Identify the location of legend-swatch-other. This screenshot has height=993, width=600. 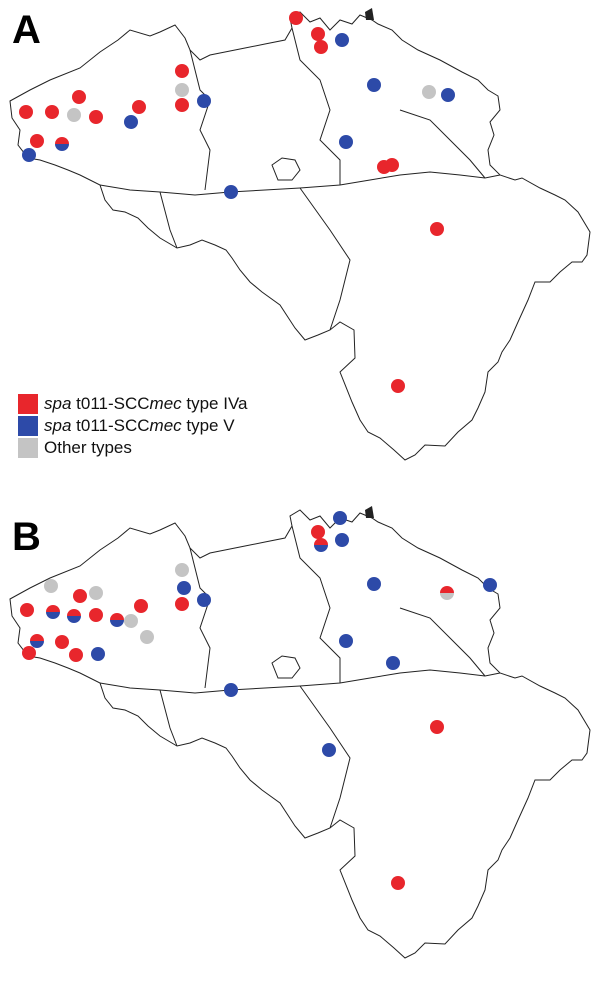
(28, 448).